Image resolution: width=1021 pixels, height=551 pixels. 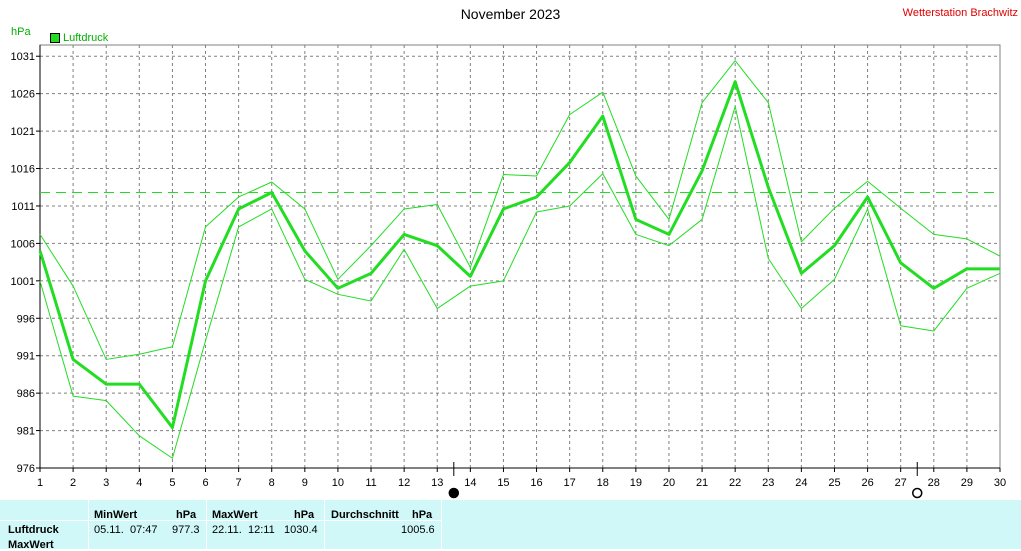 What do you see at coordinates (86, 38) in the screenshot?
I see `legend-label: Luftdruck` at bounding box center [86, 38].